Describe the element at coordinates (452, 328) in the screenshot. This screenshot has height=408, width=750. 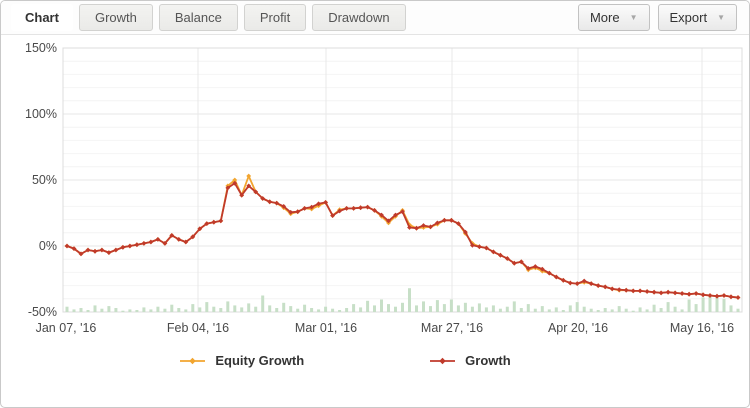
I see `svg-text: Mar 27, '16` at that location.